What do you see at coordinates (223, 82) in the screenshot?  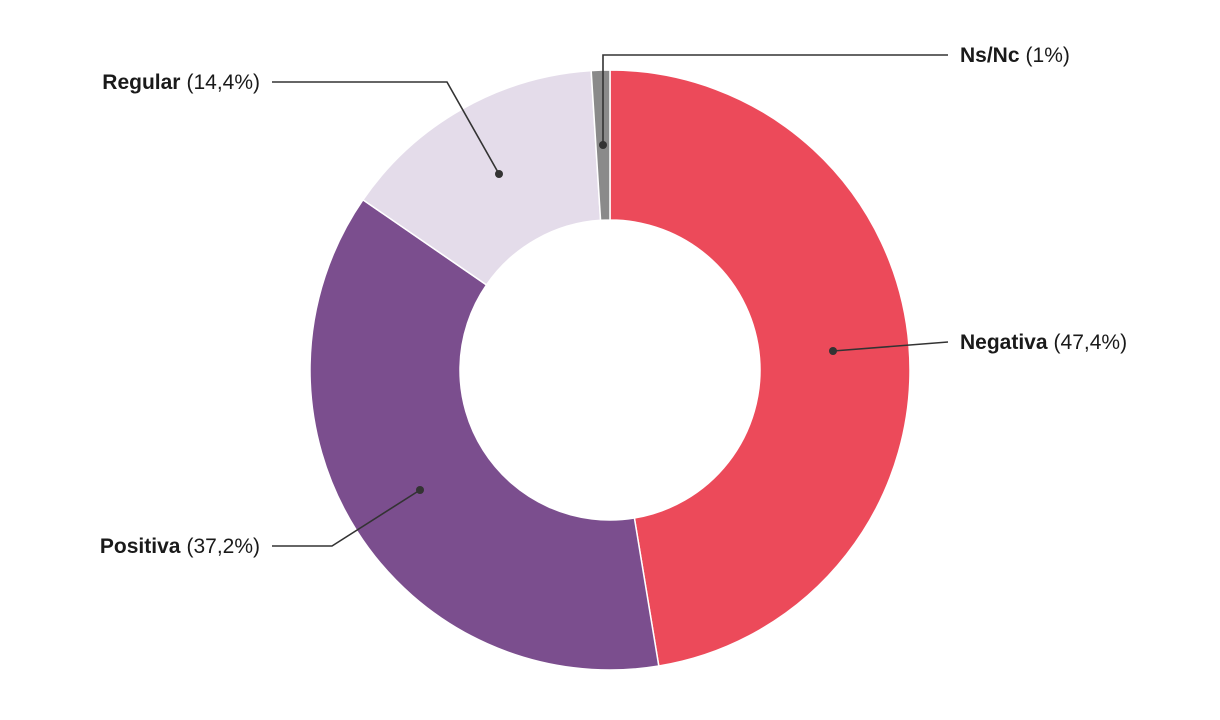 I see `label-regular-value: (14,4%)` at bounding box center [223, 82].